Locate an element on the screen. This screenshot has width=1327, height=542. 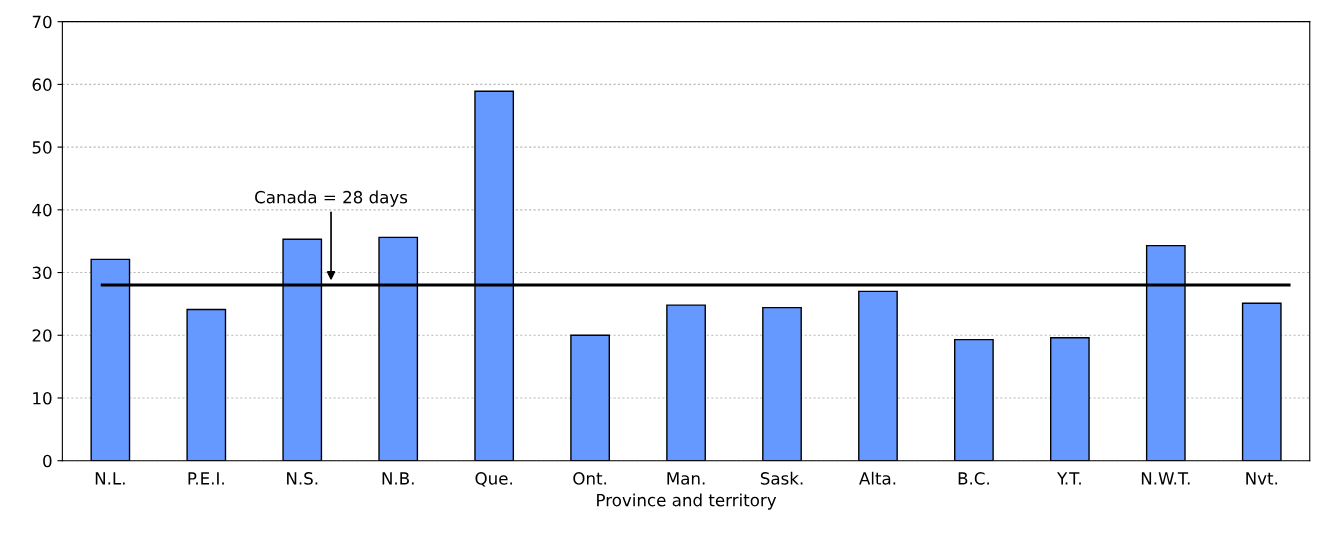
x-tick-label: B.C. is located at coordinates (973, 478).